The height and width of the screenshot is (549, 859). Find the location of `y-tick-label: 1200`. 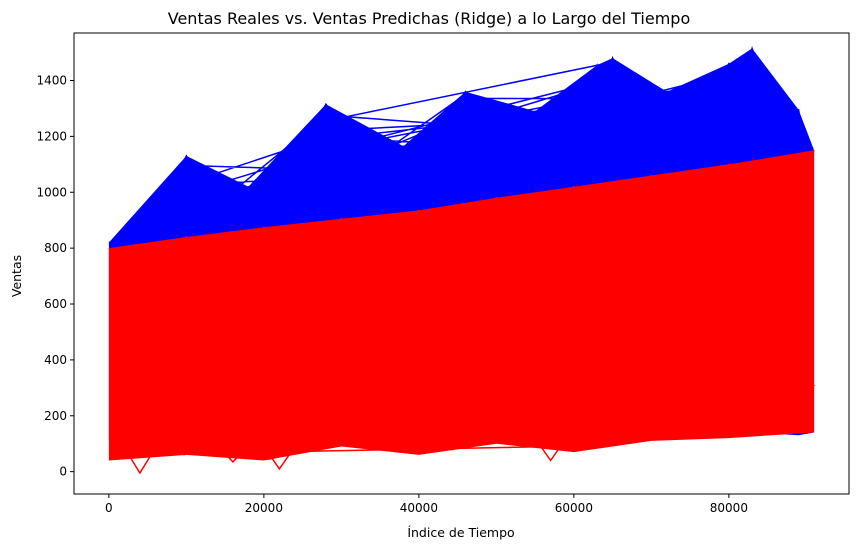

y-tick-label: 1200 is located at coordinates (51, 136).